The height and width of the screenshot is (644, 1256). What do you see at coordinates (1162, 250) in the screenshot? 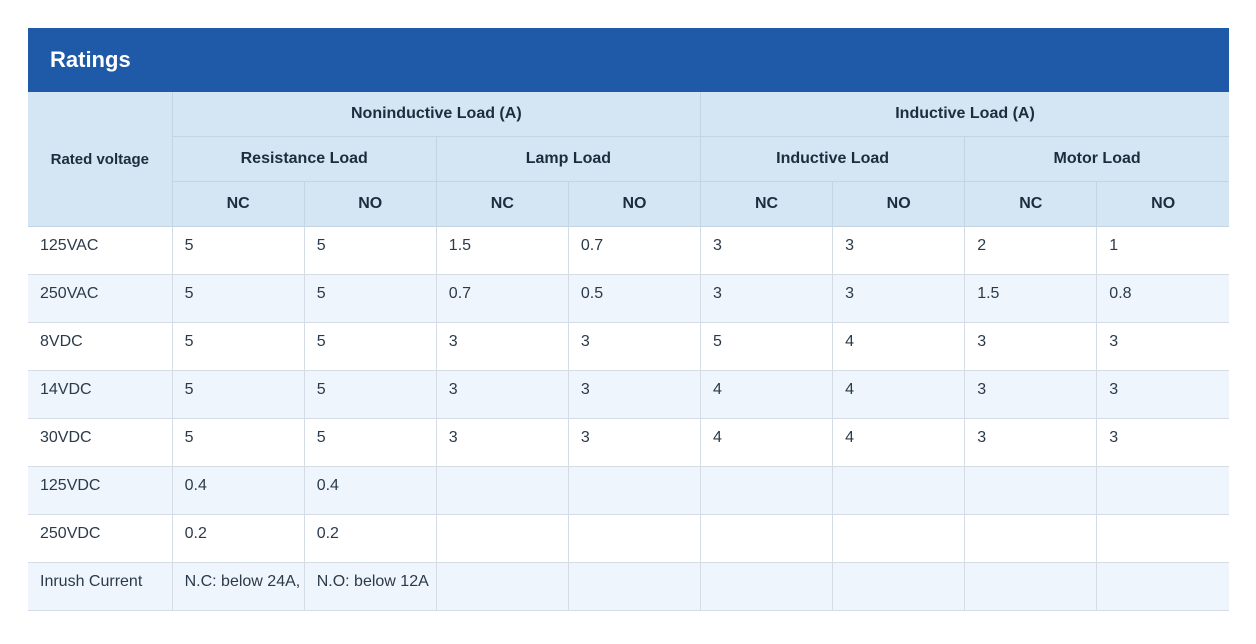
I see `table-cell: 1` at bounding box center [1162, 250].